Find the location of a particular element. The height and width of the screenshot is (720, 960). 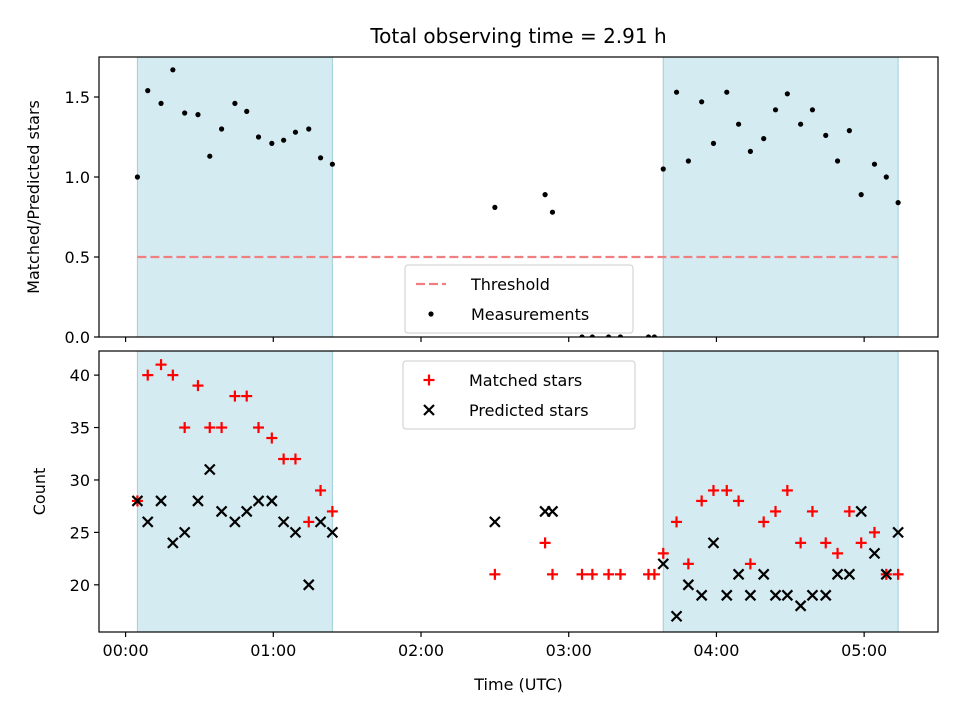

point-x-1-1-10-b is located at coordinates (258, 501).